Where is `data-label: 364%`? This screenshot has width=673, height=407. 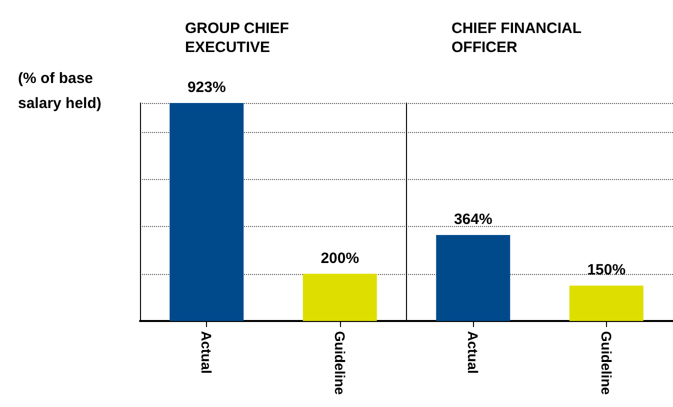 data-label: 364% is located at coordinates (473, 219).